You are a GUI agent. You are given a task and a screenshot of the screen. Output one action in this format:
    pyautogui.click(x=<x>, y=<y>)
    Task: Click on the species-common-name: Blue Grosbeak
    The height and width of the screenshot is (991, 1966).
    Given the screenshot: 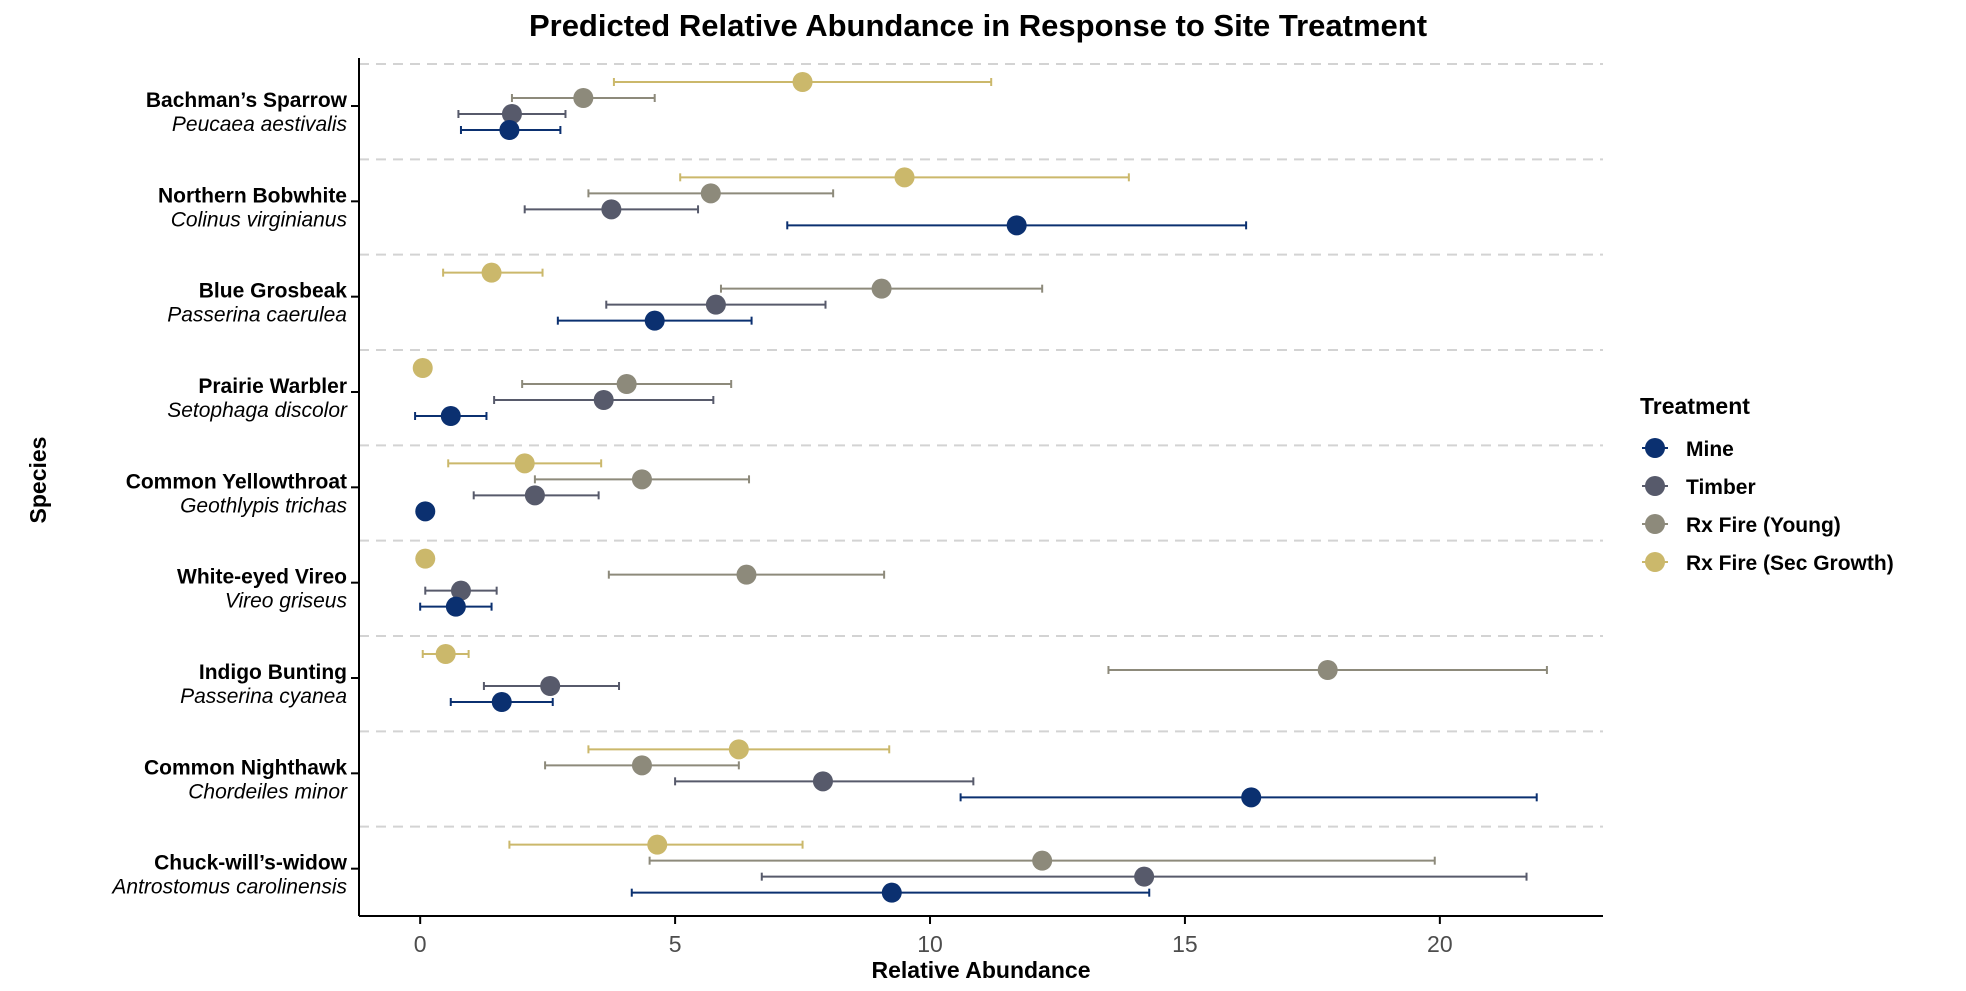 What is the action you would take?
    pyautogui.click(x=273, y=291)
    